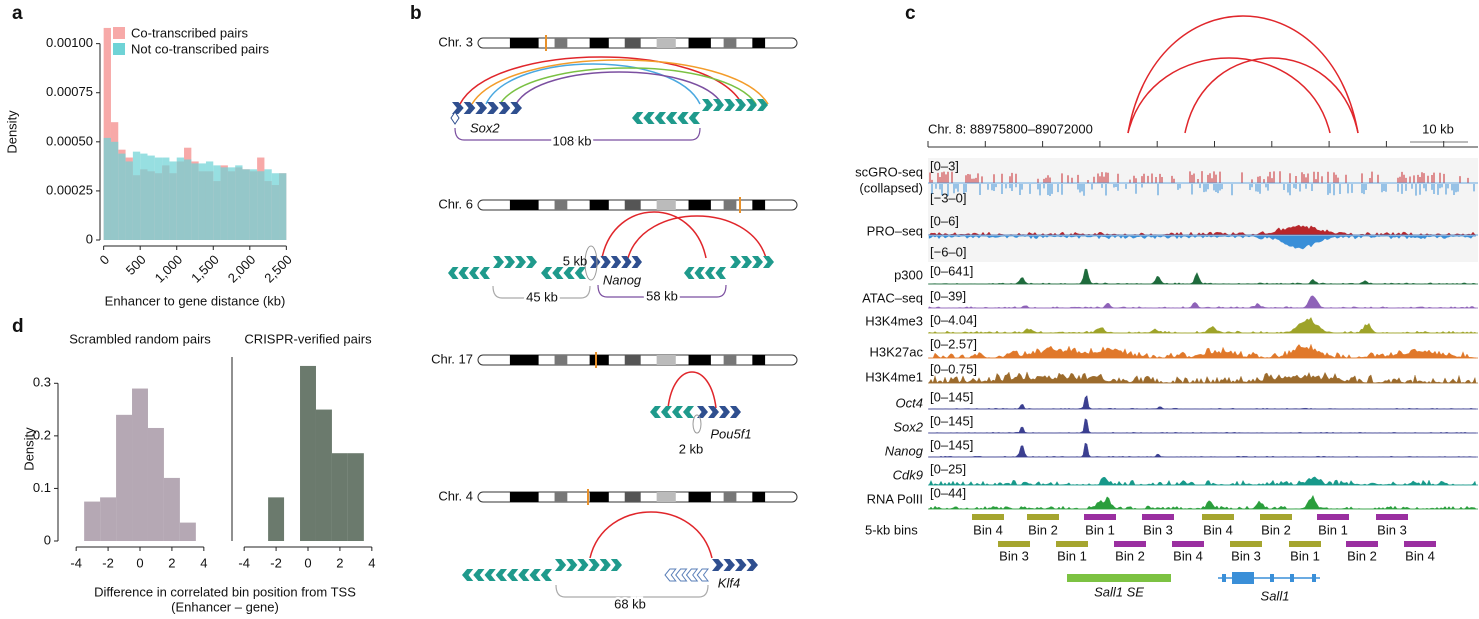 The height and width of the screenshot is (619, 1479). Describe the element at coordinates (119, 33) in the screenshot. I see `legend-swatch` at that location.